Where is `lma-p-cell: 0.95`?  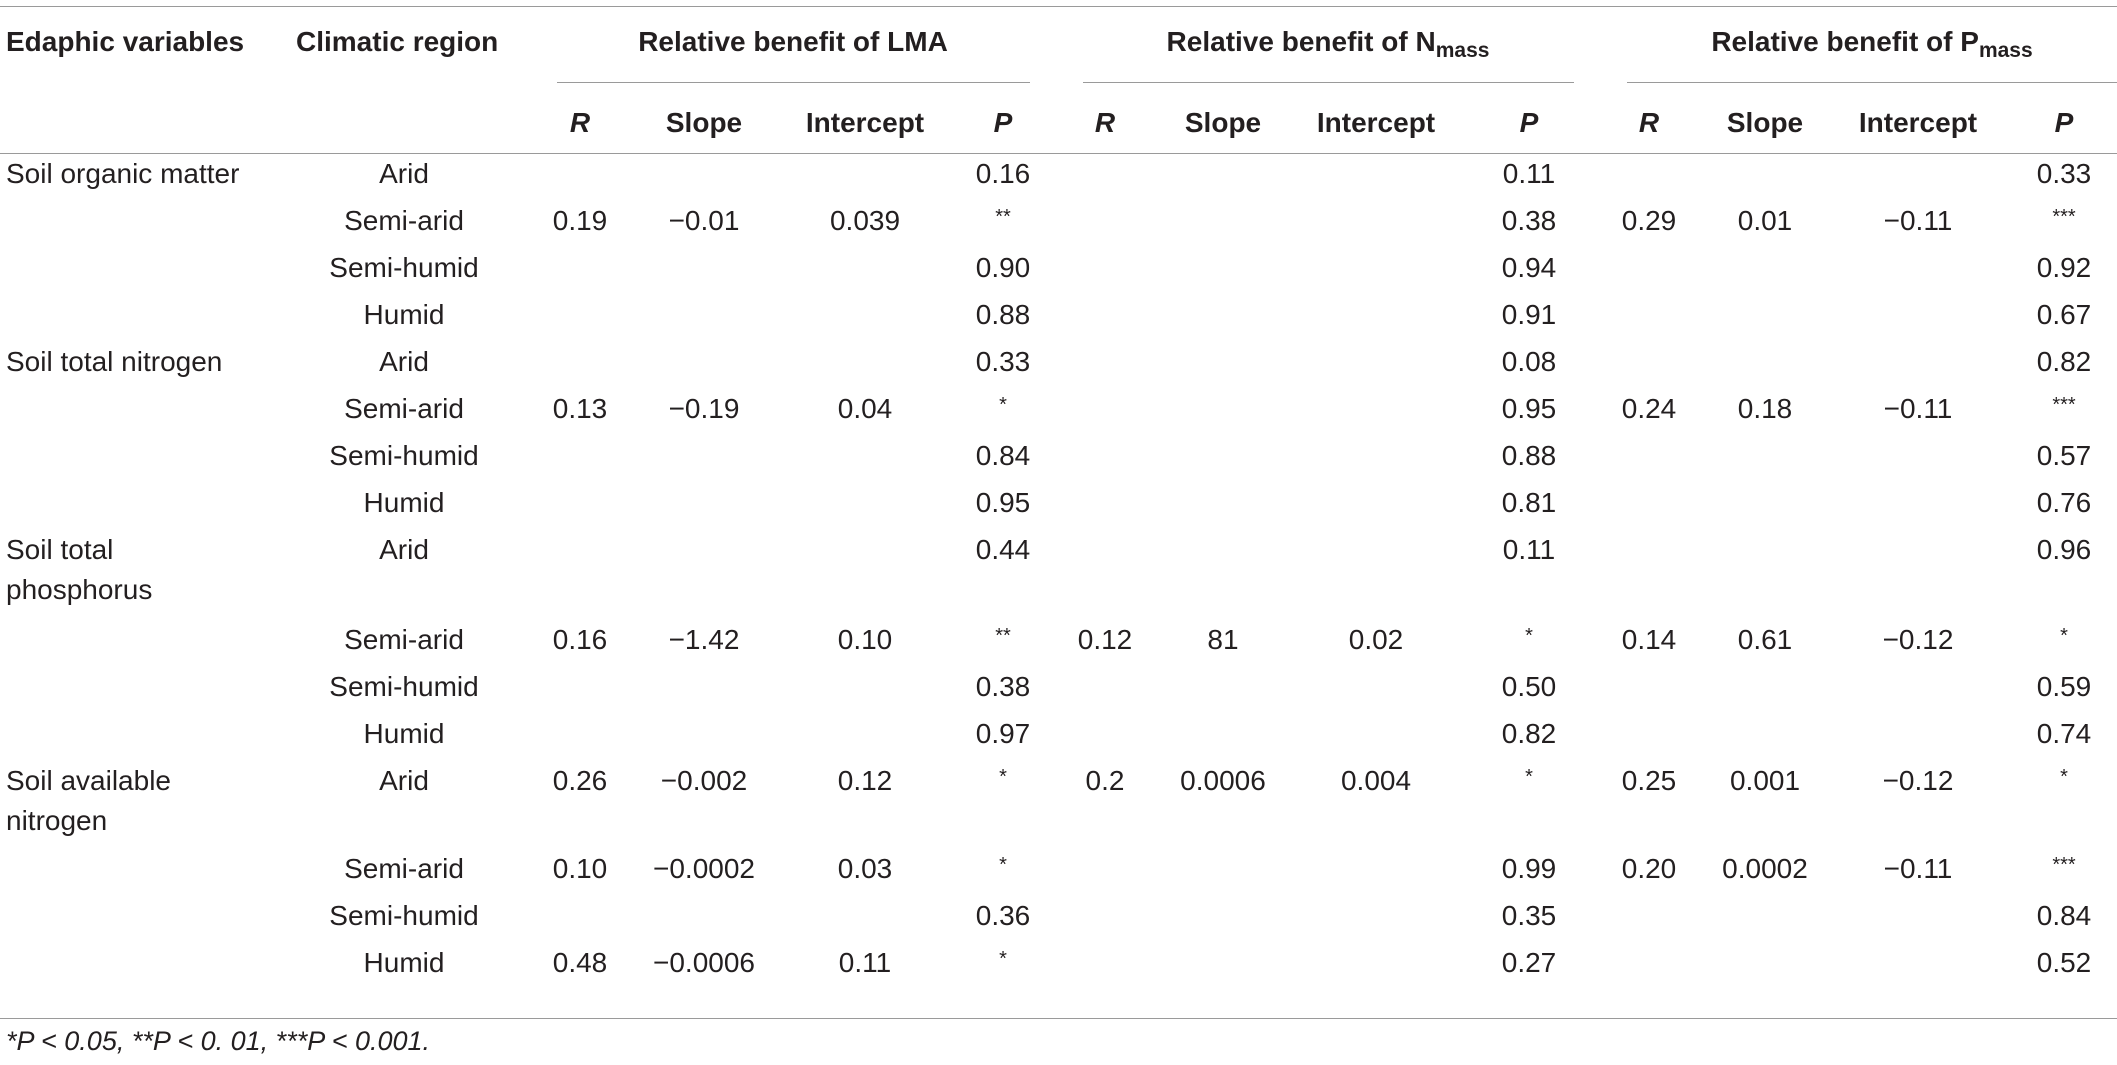
lma-p-cell: 0.95 is located at coordinates (1003, 502).